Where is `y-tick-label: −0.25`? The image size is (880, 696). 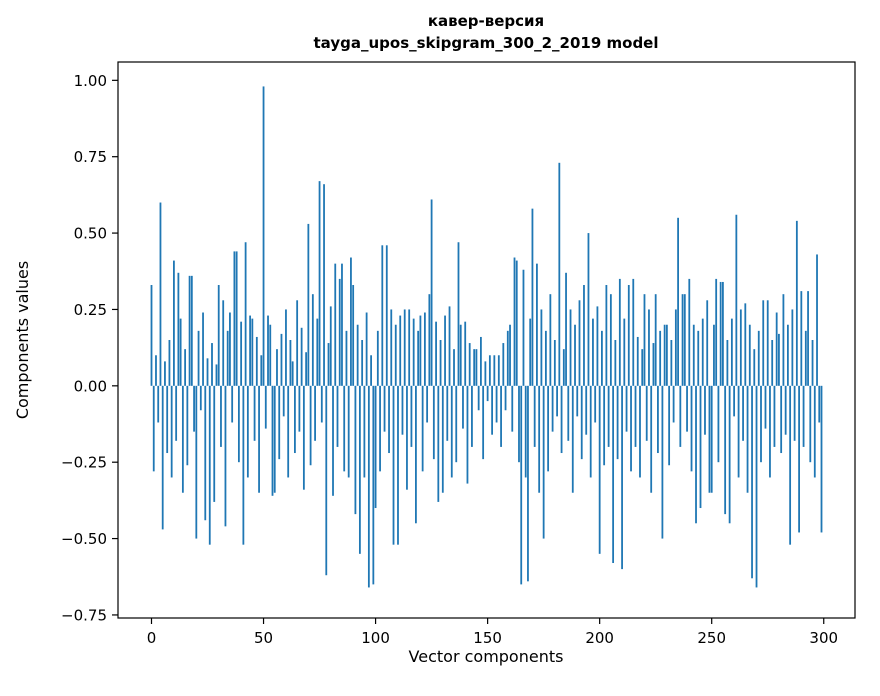 y-tick-label: −0.25 is located at coordinates (84, 463).